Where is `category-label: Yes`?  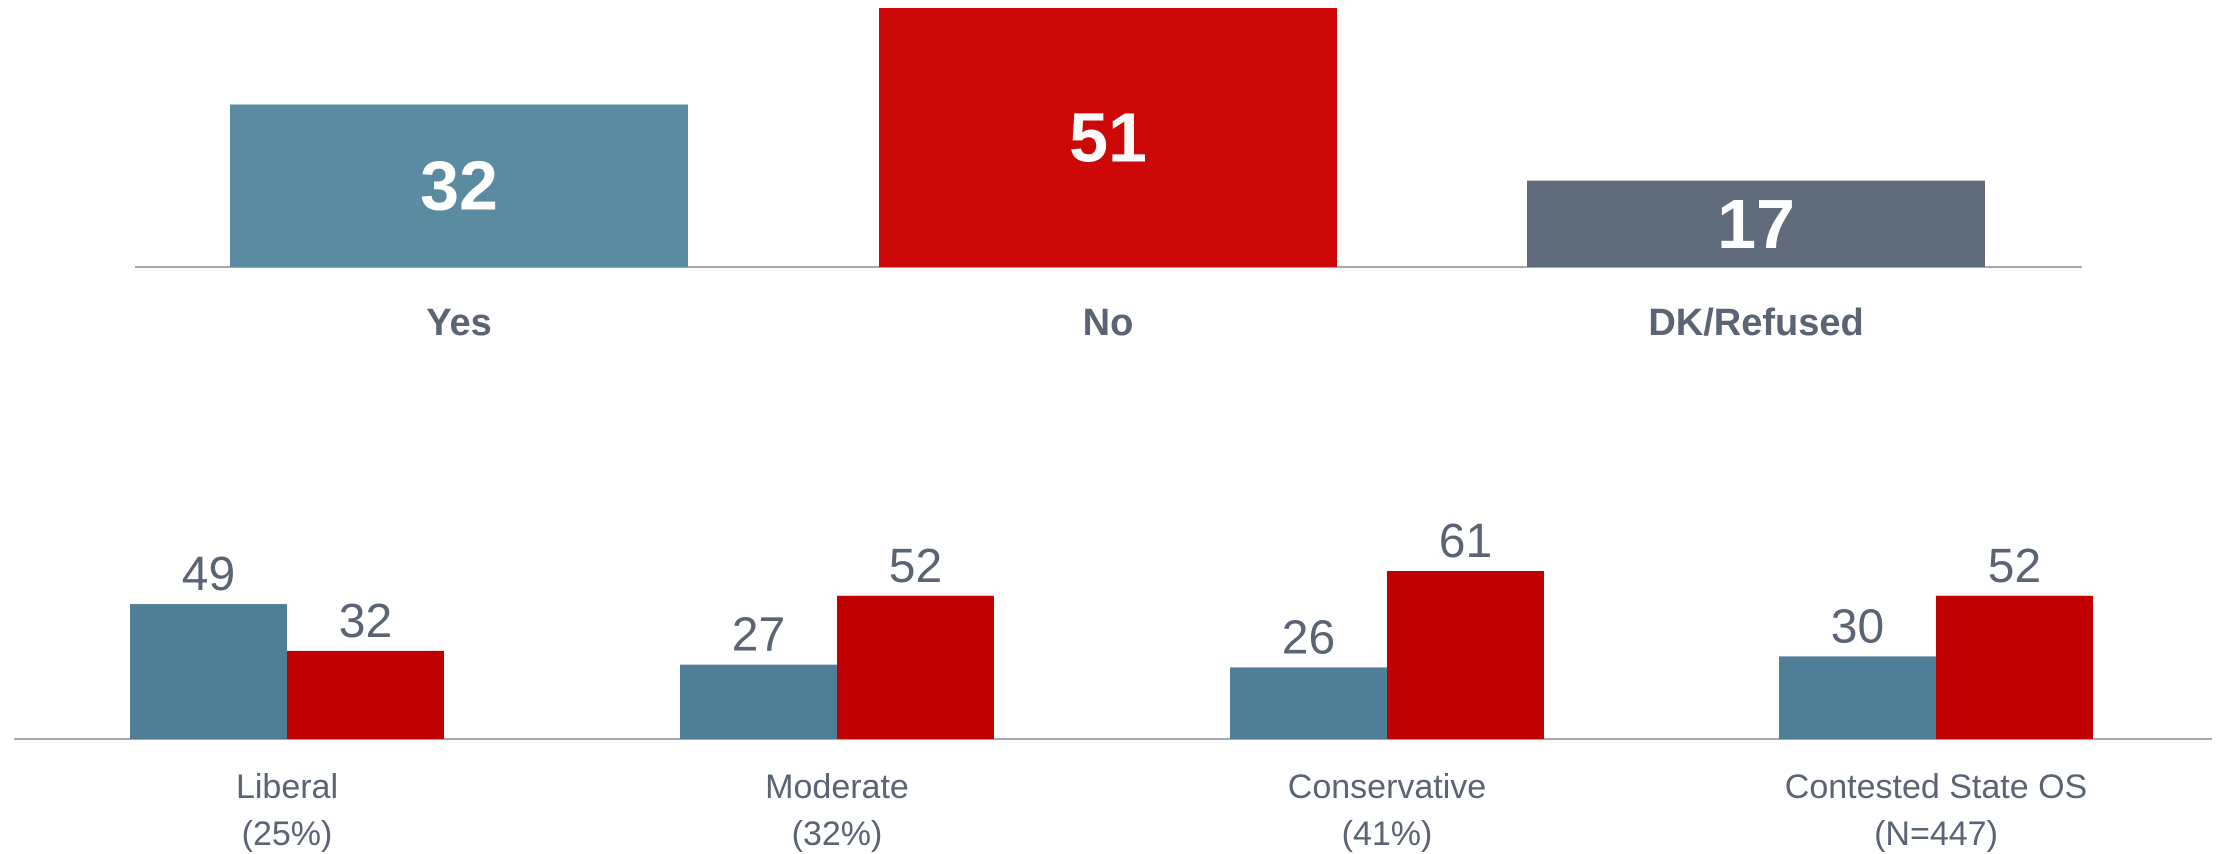
category-label: Yes is located at coordinates (459, 323).